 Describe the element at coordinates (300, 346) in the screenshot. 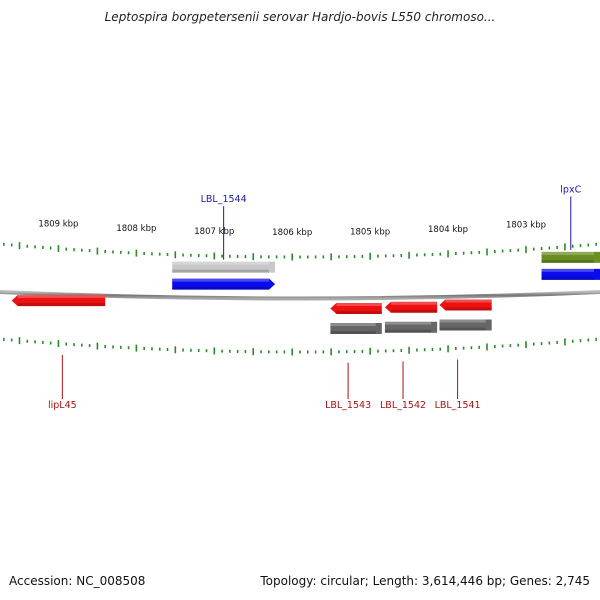

I see `scale-ticks-bottom` at that location.